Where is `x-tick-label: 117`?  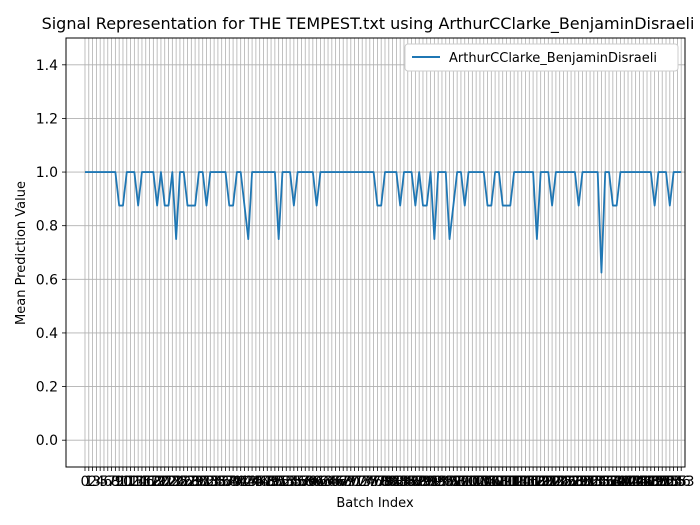 x-tick-label: 117 is located at coordinates (529, 482).